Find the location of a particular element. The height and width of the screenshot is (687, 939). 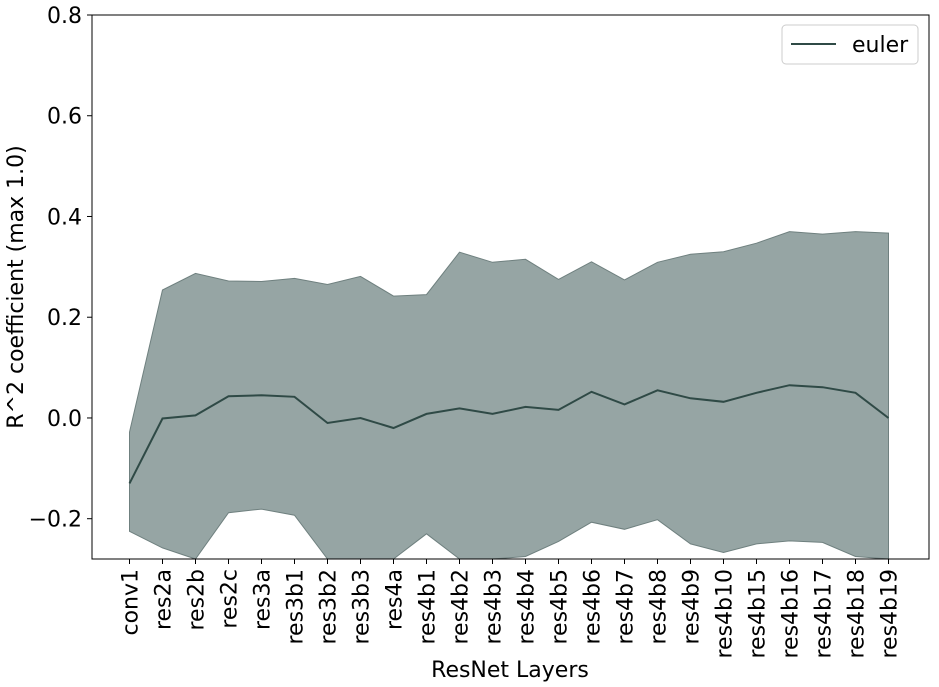

legend-label-euler: euler is located at coordinates (880, 45).